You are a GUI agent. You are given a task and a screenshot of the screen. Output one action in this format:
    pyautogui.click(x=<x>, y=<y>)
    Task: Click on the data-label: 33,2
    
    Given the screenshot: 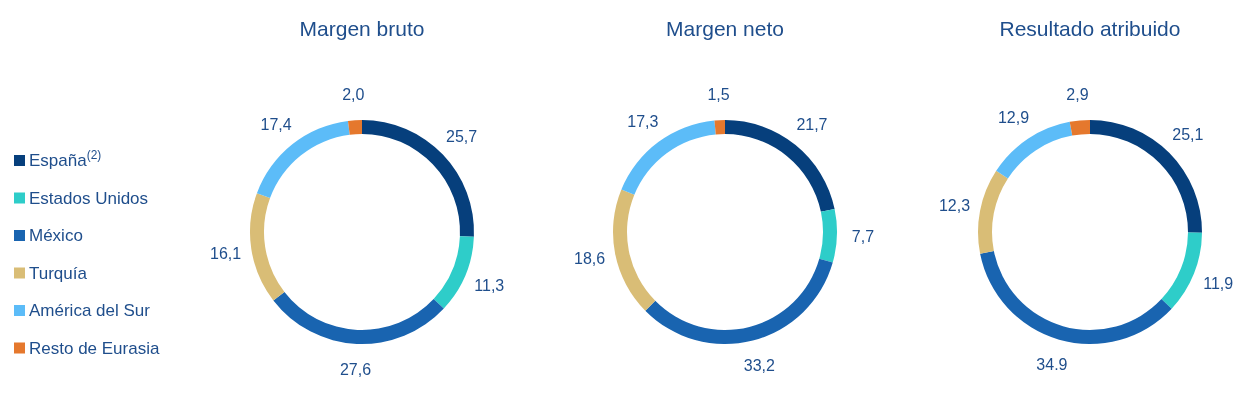 What is the action you would take?
    pyautogui.click(x=759, y=366)
    